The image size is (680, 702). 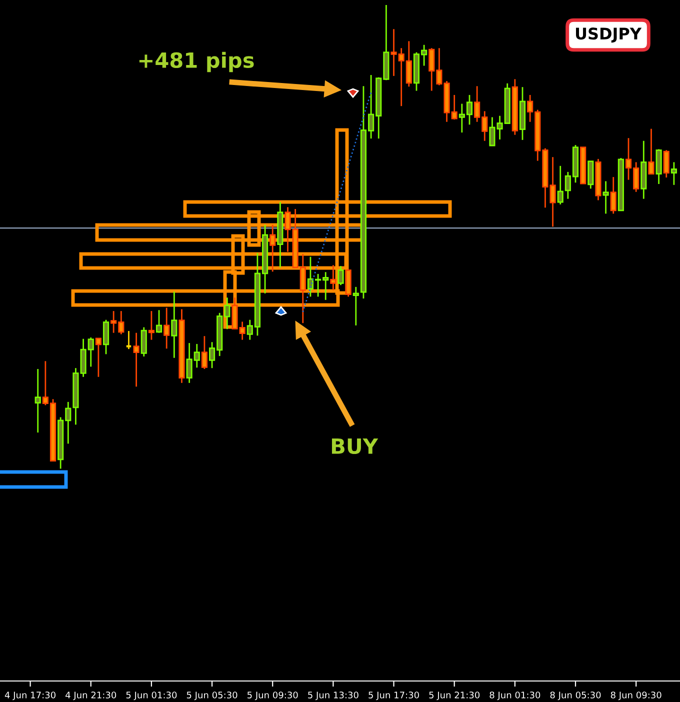 I want to click on x-tick-label: 5 Jun 17:30, so click(x=393, y=696).